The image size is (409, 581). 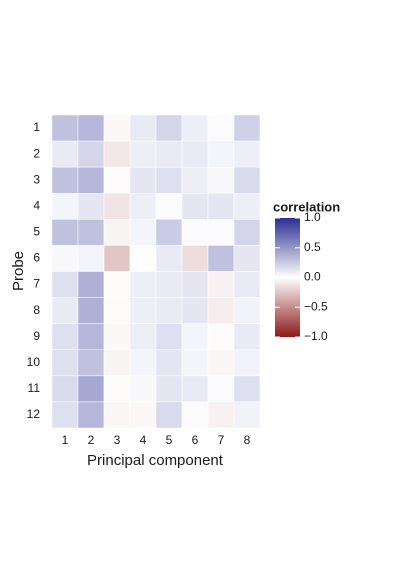 I want to click on x-tick-label: 3, so click(x=117, y=440).